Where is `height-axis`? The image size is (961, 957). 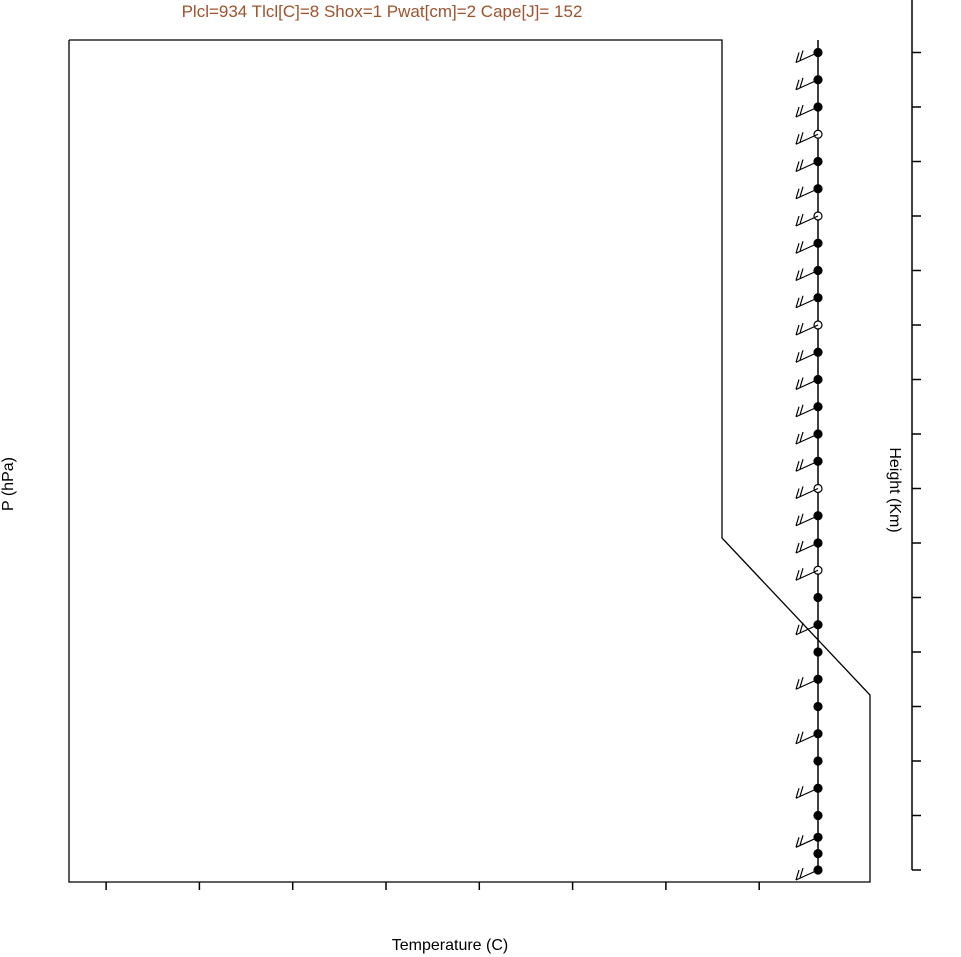
height-axis is located at coordinates (916, 435).